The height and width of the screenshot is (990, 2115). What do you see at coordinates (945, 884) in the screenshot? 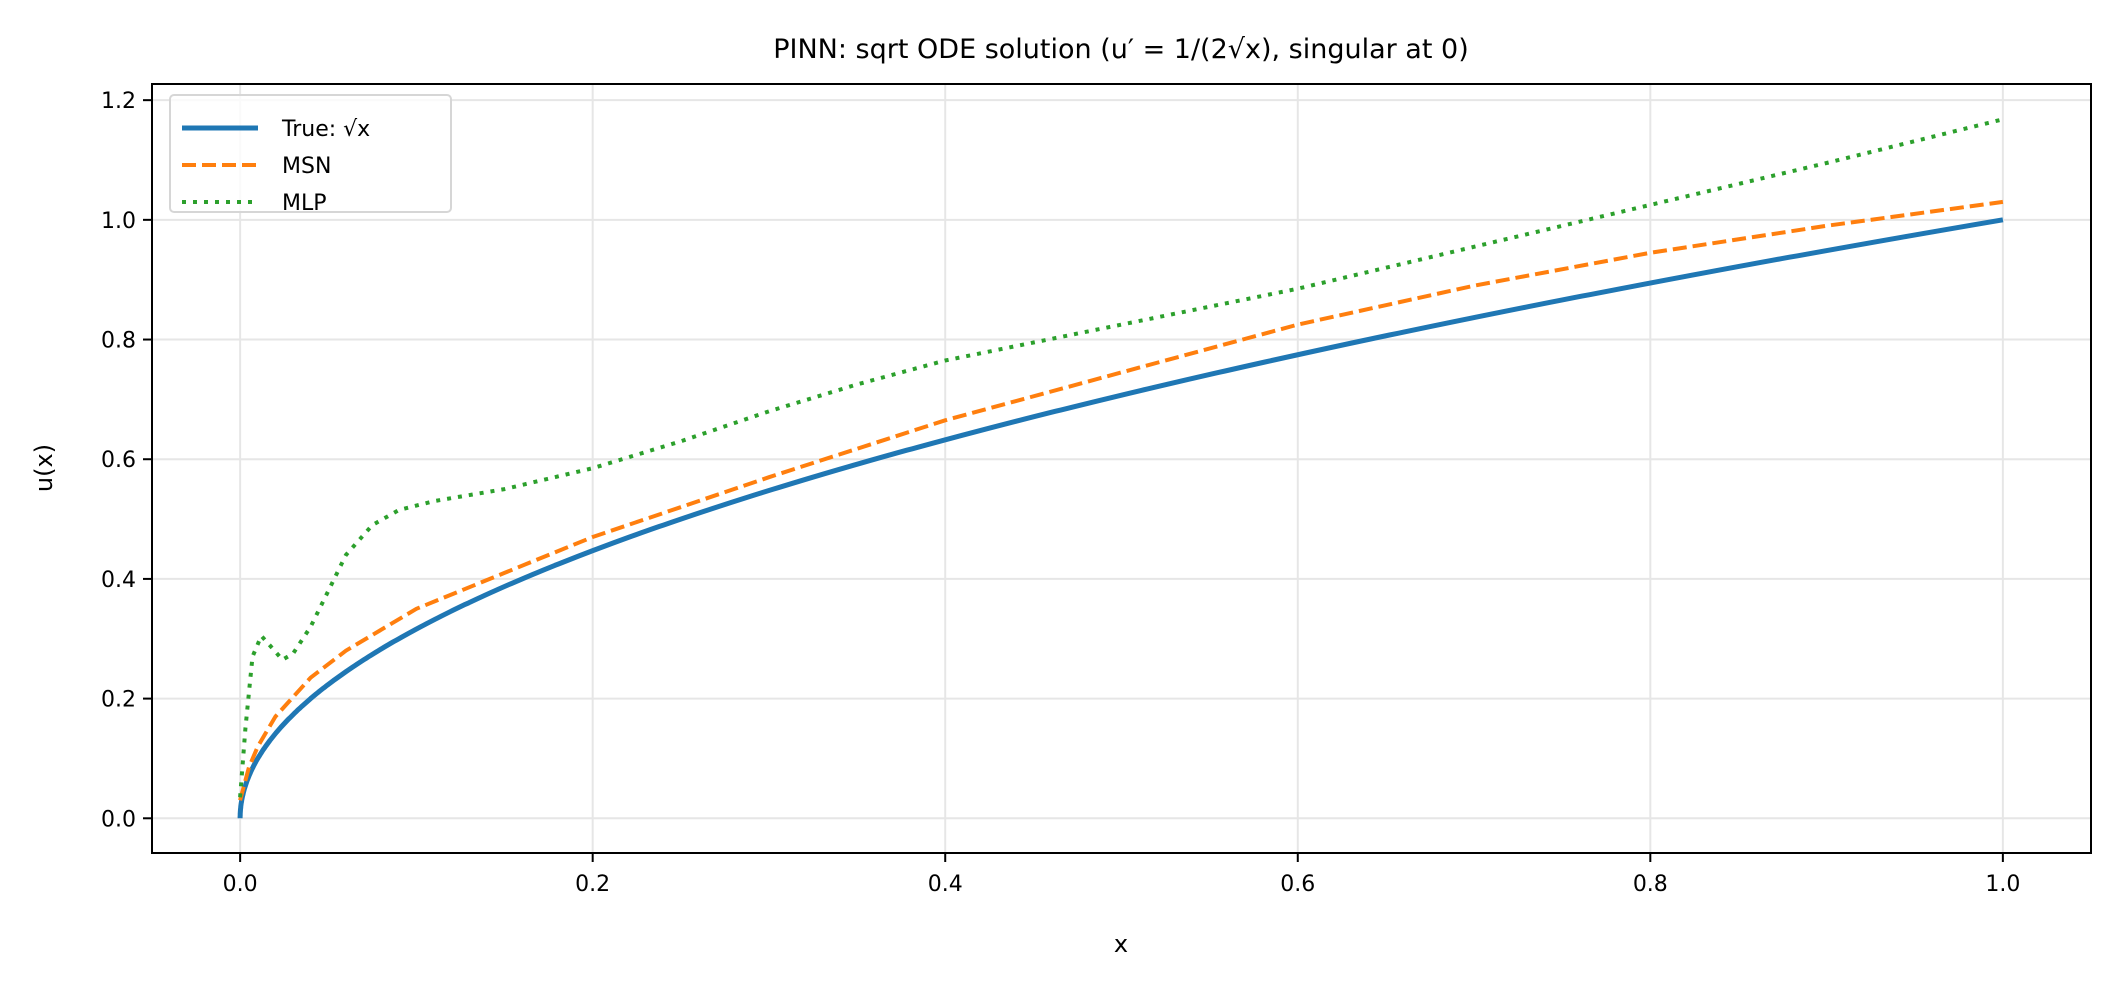
I see `x-tick-label: 0.4` at bounding box center [945, 884].